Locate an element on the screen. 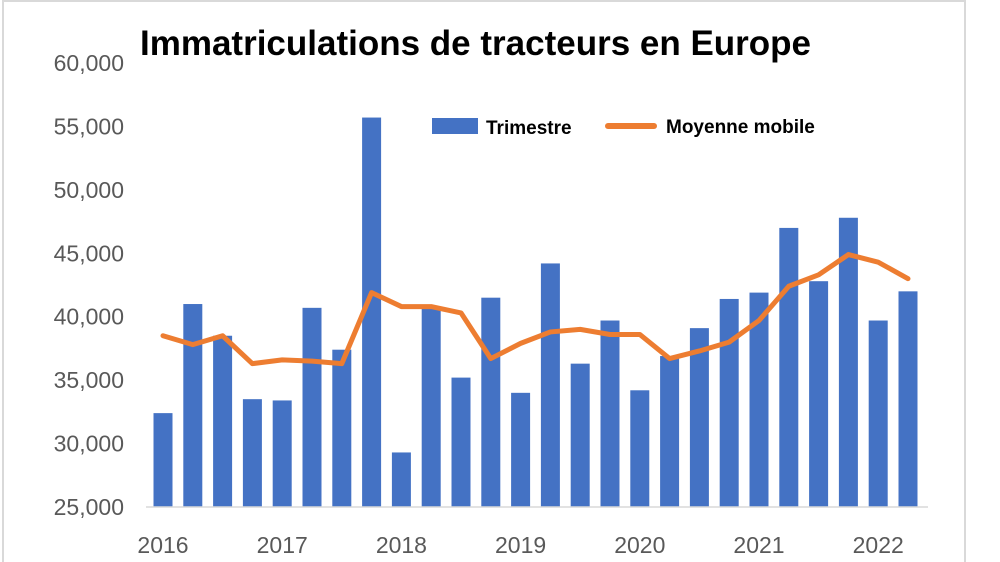  chart-title: Immatriculations de tracteurs en Europe is located at coordinates (476, 43).